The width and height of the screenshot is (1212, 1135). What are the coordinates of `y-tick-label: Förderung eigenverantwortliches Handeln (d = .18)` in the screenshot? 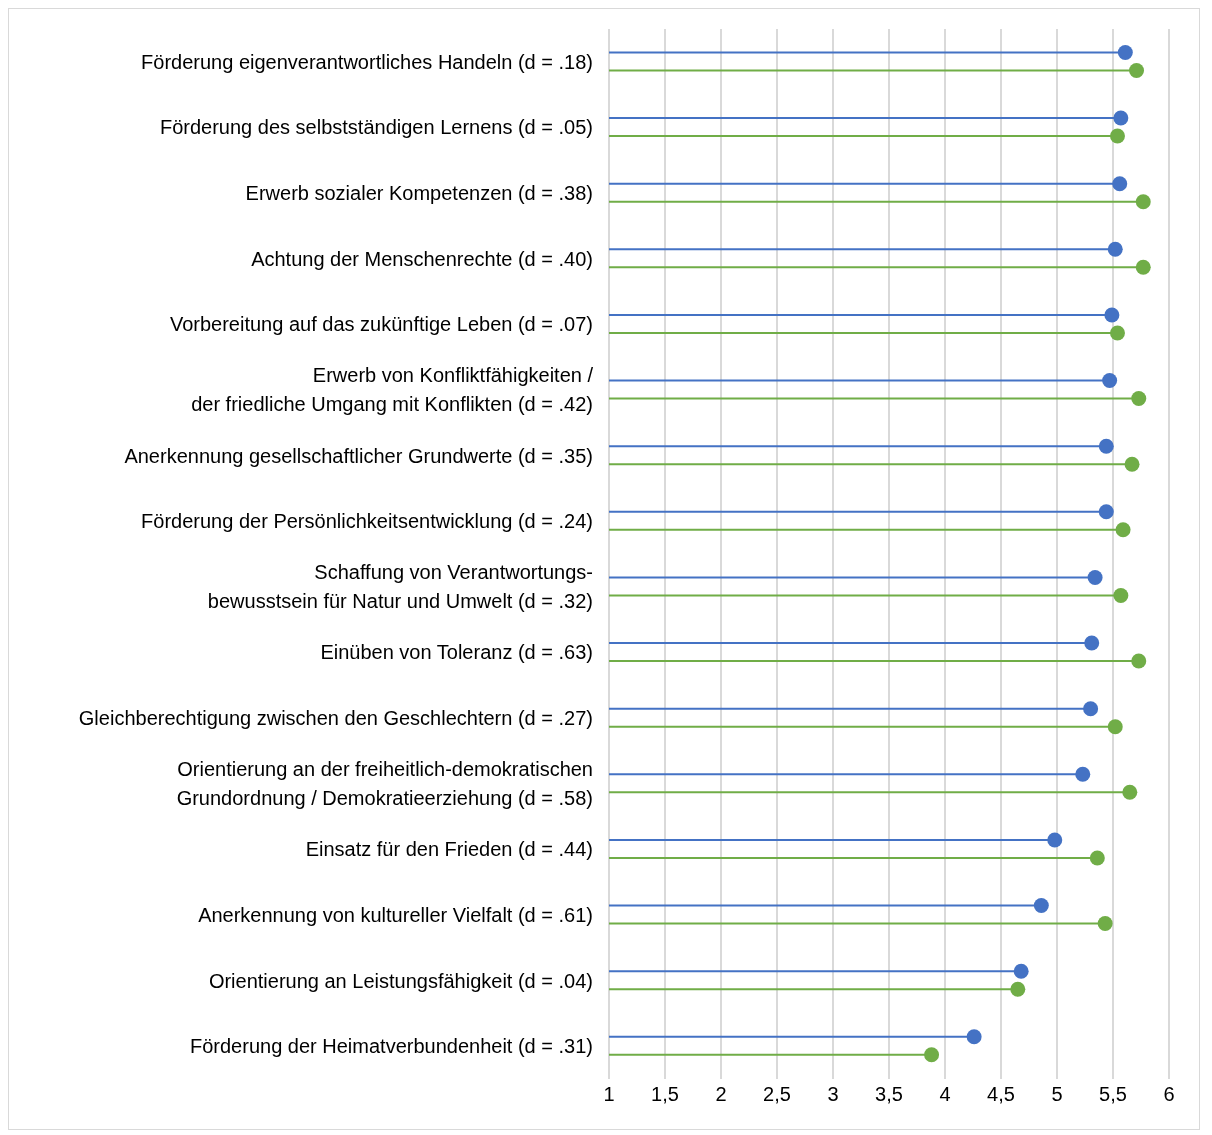 It's located at (367, 61).